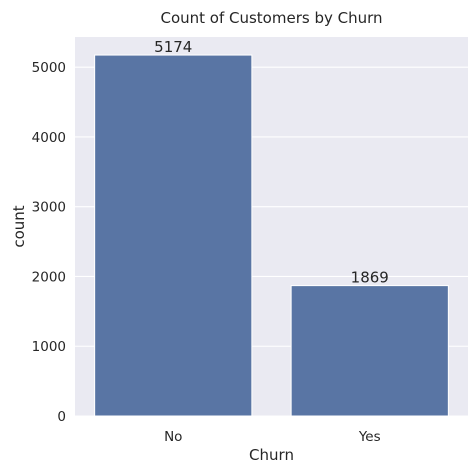 Image resolution: width=475 pixels, height=473 pixels. Describe the element at coordinates (369, 351) in the screenshot. I see `bar-yes` at that location.